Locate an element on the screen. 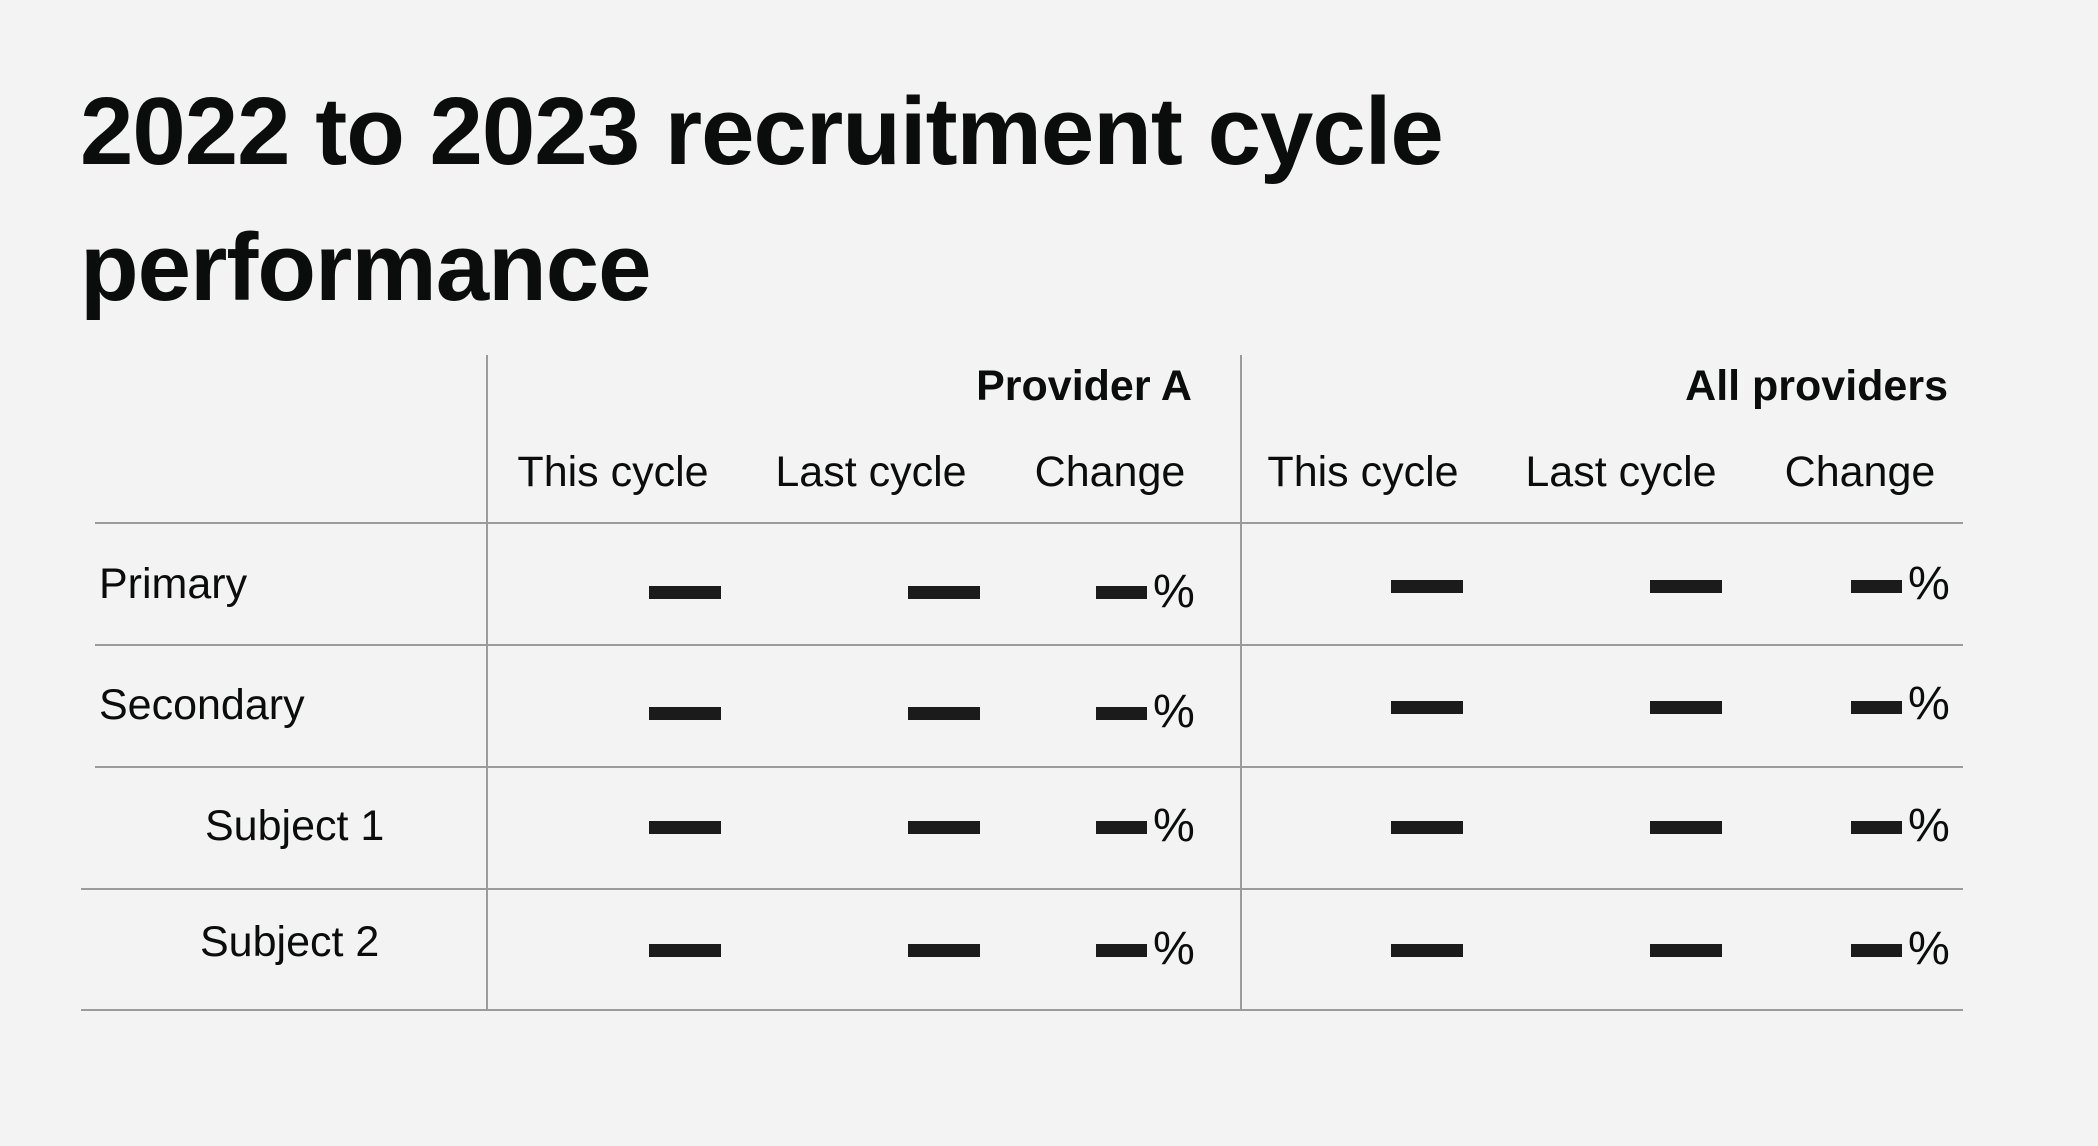 The width and height of the screenshot is (2098, 1146). all-providers-last-cycle-header: Last cycle is located at coordinates (1621, 472).